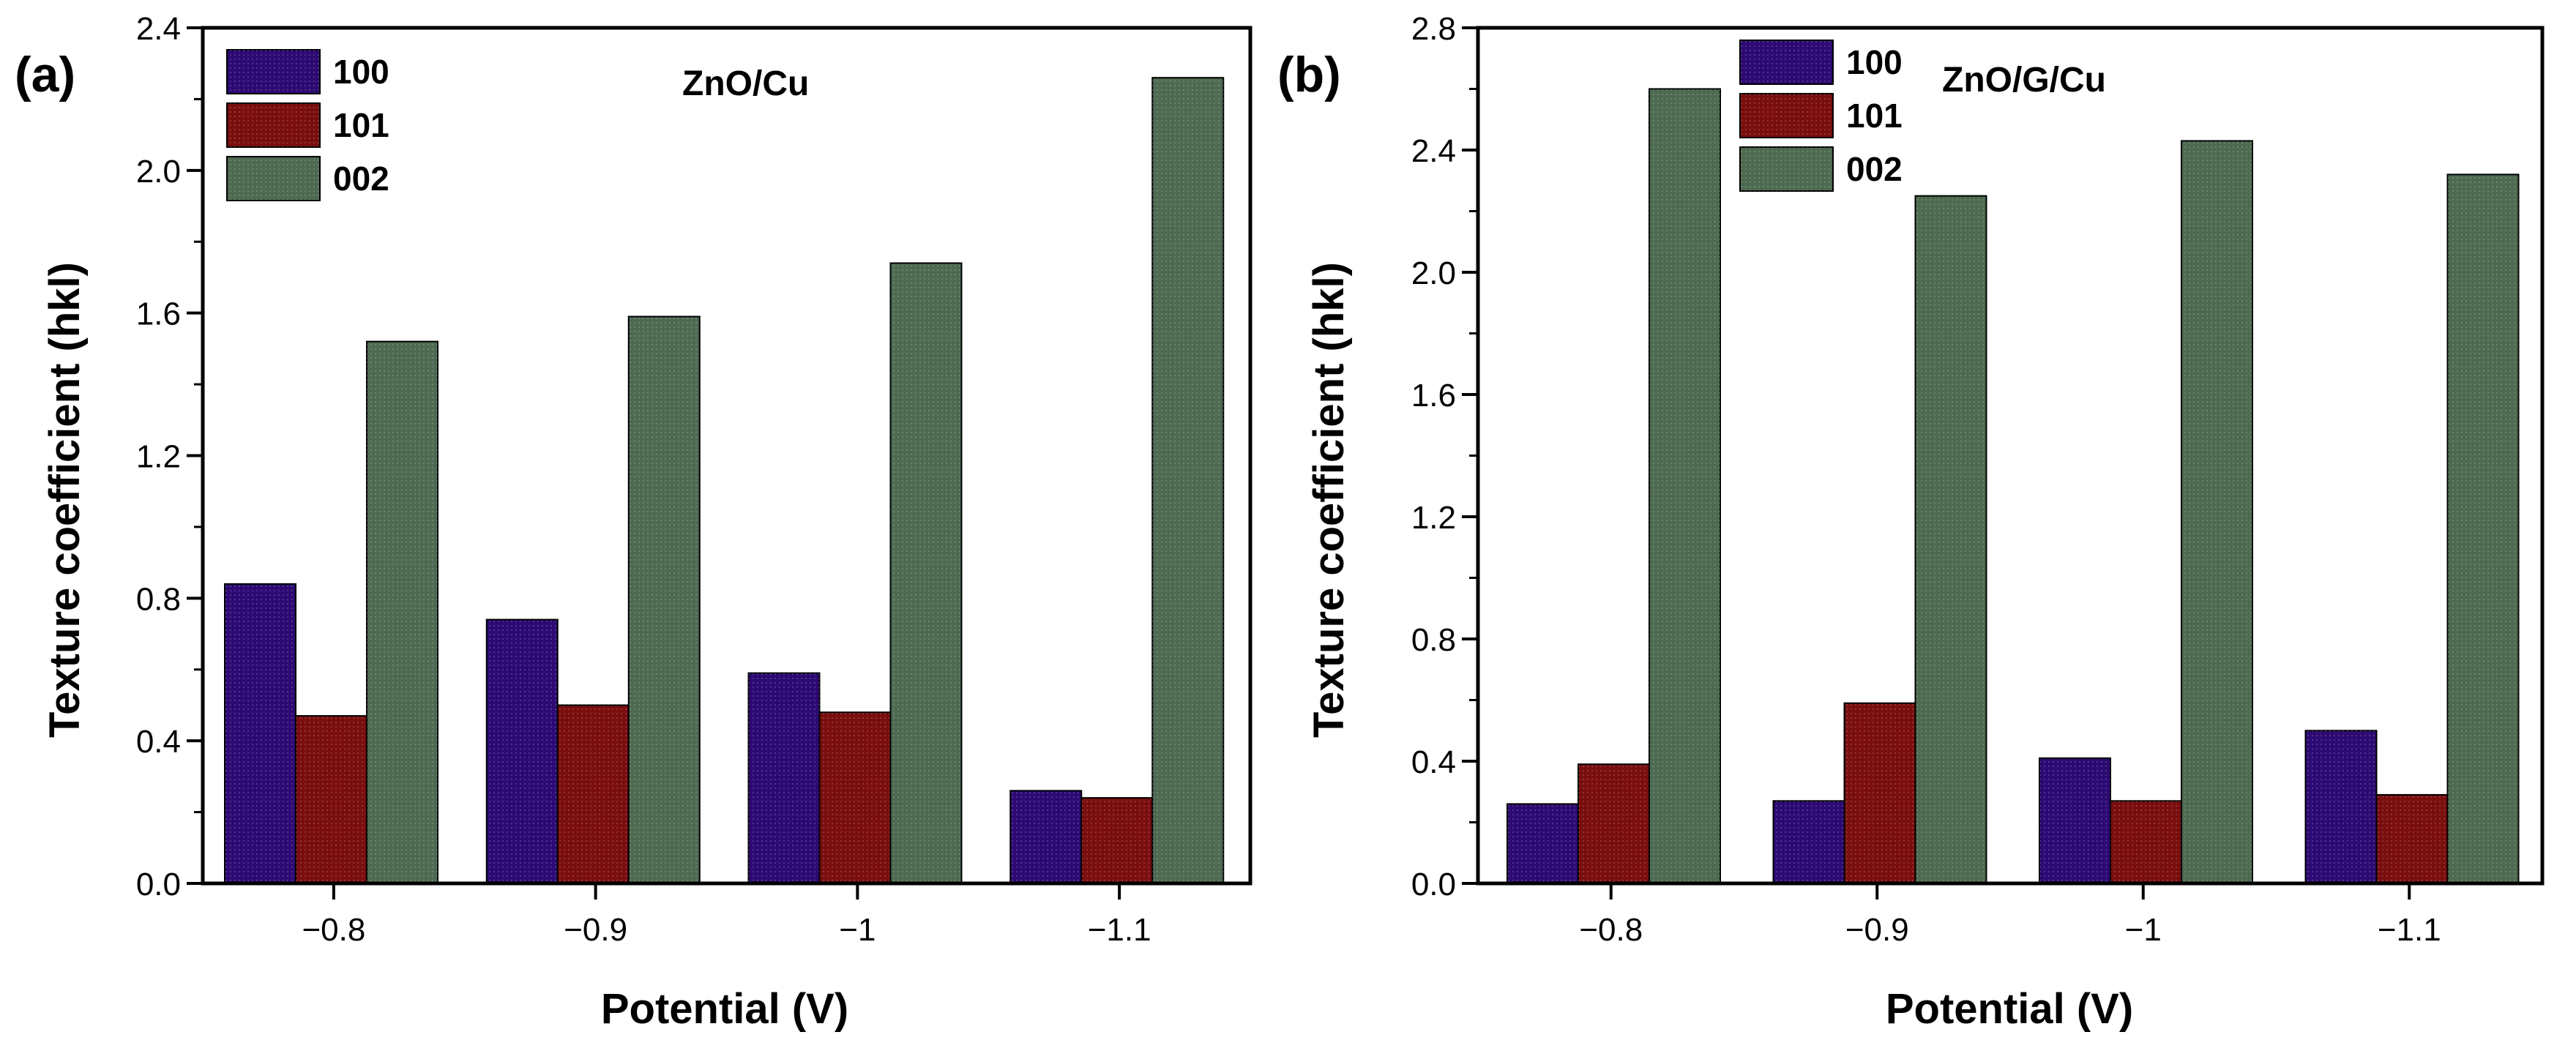 The image size is (2576, 1062). Describe the element at coordinates (1874, 62) in the screenshot. I see `panel-b-legend-label-100: 100` at that location.